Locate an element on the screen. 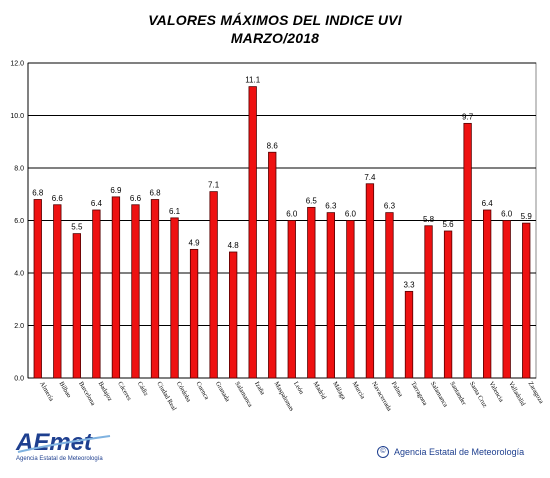 This screenshot has height=478, width=550. x-tick-label: Izaña is located at coordinates (259, 389).